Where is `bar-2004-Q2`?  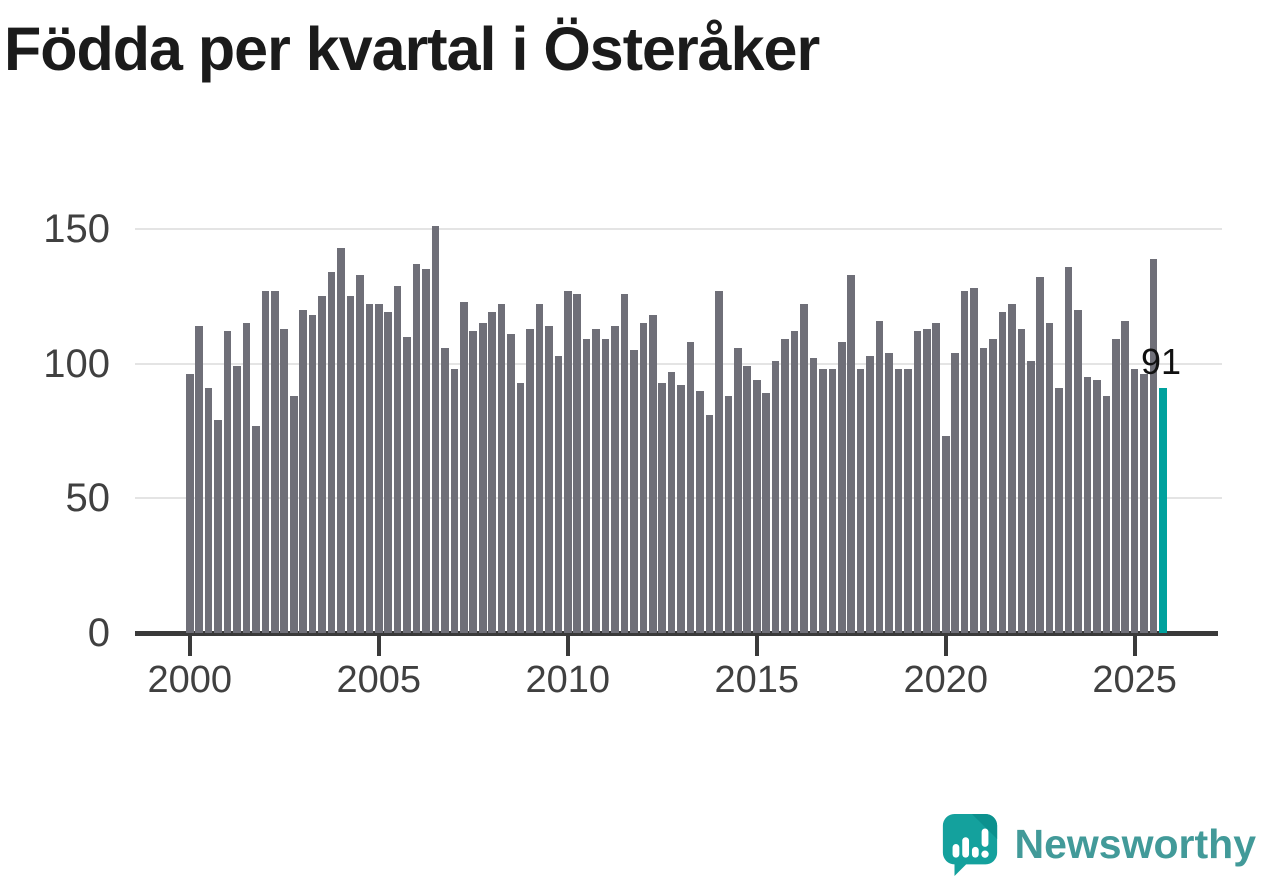 bar-2004-Q2 is located at coordinates (350, 464).